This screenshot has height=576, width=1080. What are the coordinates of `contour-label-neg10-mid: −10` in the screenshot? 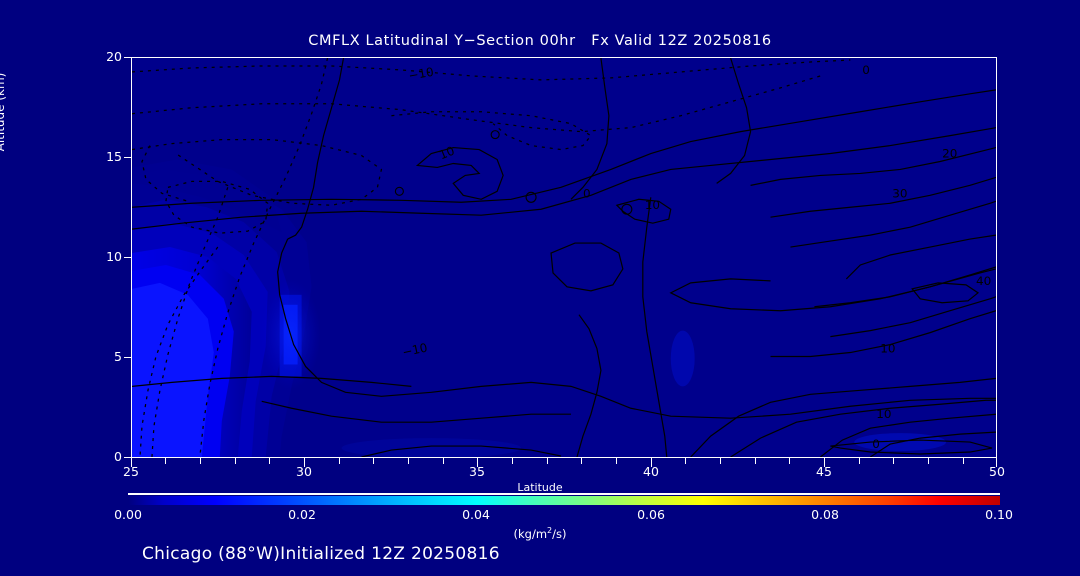 It's located at (415, 350).